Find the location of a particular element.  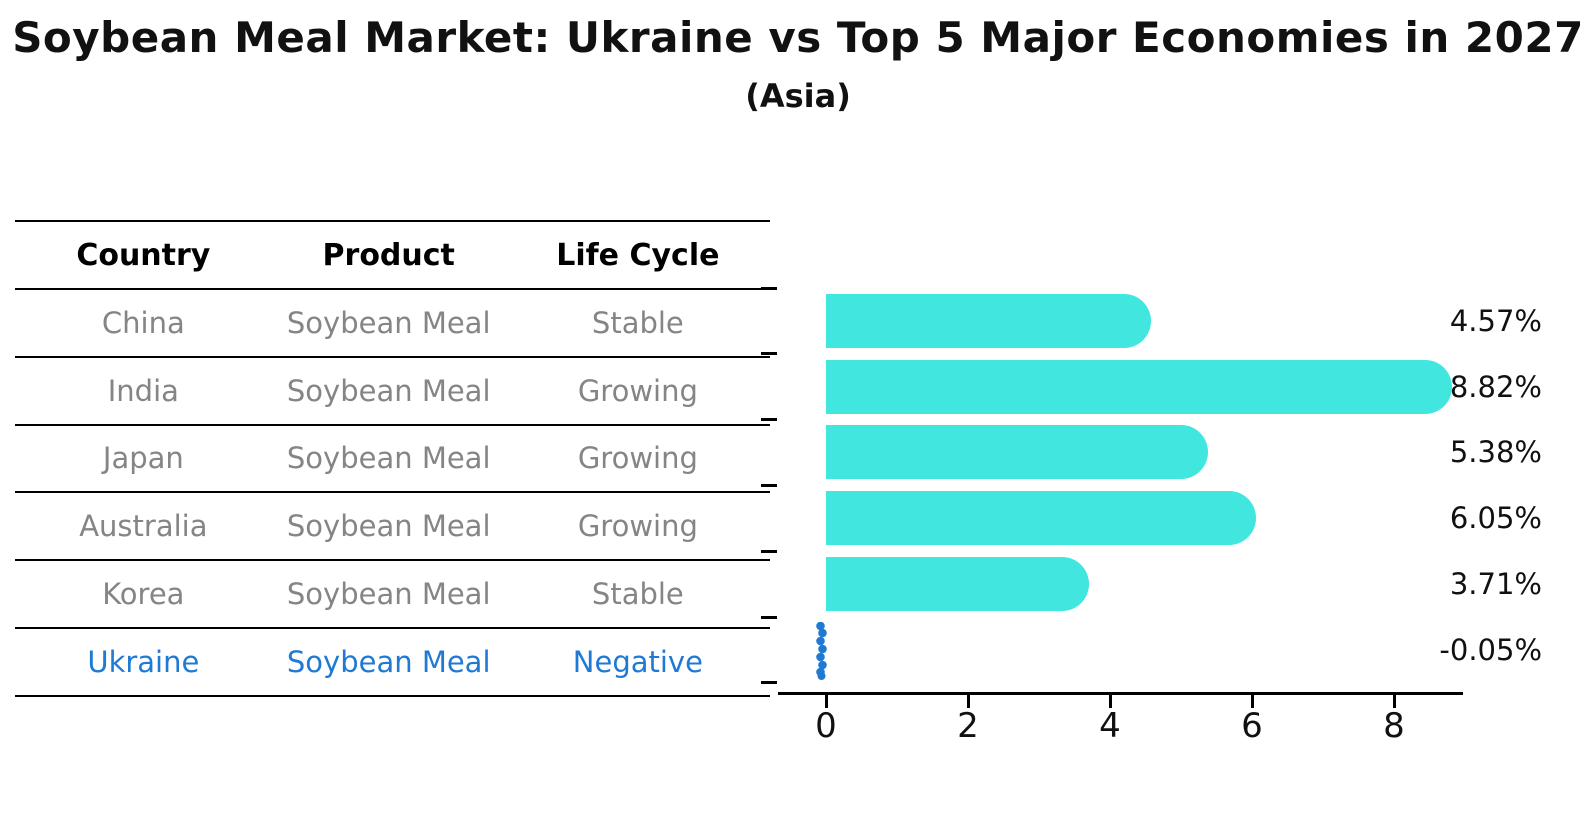

cell-country: Korea is located at coordinates (143, 594).